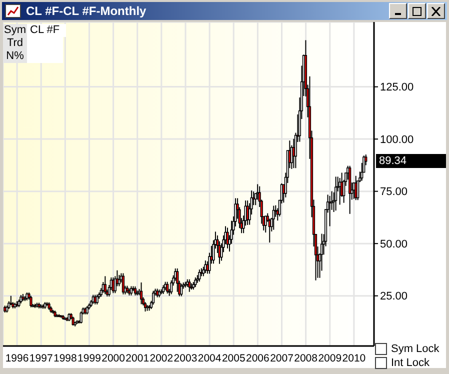 The height and width of the screenshot is (374, 449). Describe the element at coordinates (90, 358) in the screenshot. I see `x-tick-label: 1999` at that location.